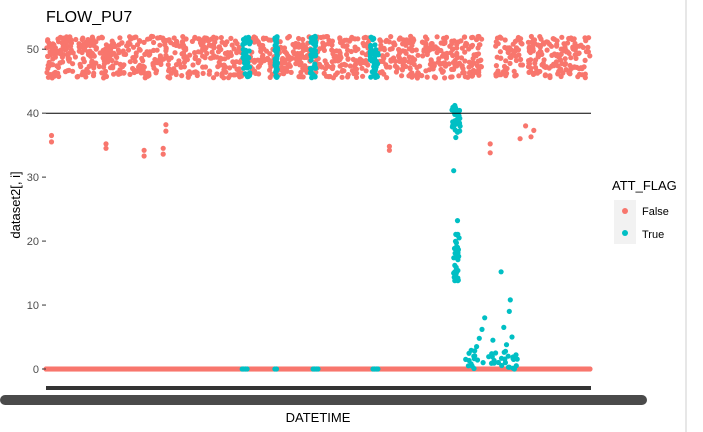  I want to click on y-tick-label: 40, so click(33, 114).